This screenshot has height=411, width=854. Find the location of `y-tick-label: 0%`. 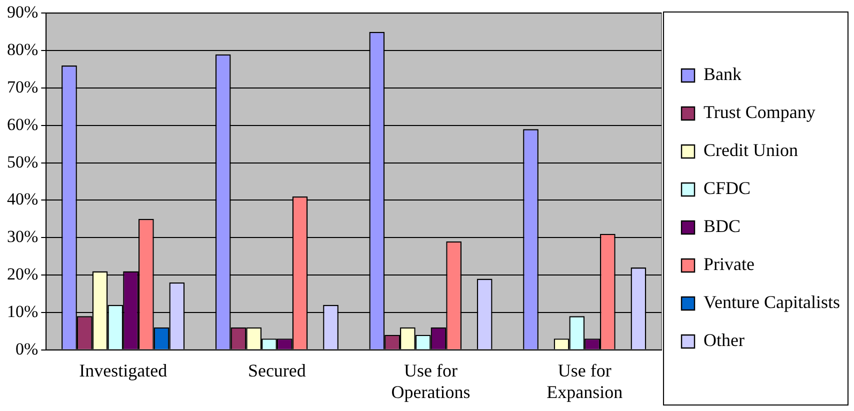

y-tick-label: 0% is located at coordinates (26, 348).